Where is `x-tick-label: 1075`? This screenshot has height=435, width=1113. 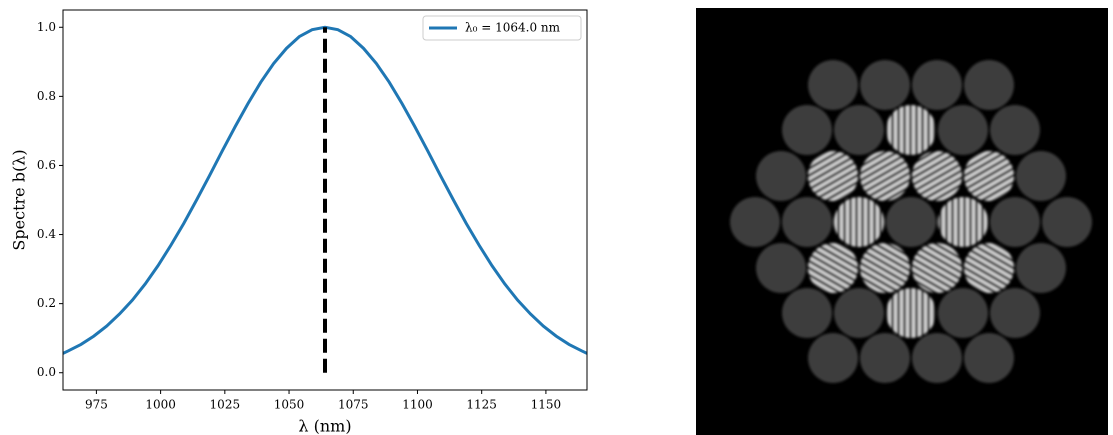
x-tick-label: 1075 is located at coordinates (353, 405).